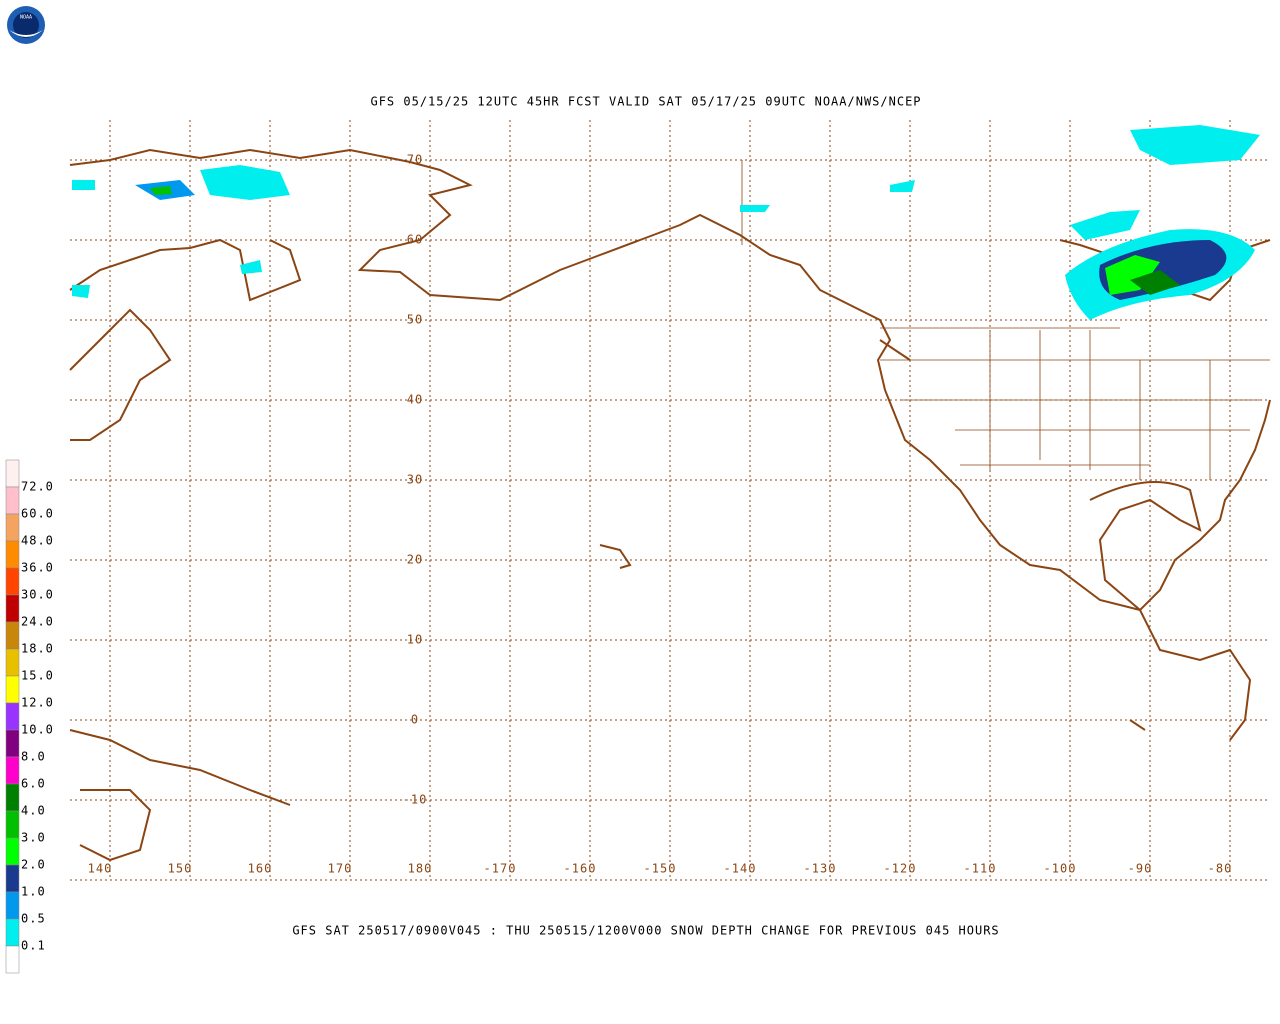 The height and width of the screenshot is (1024, 1280). What do you see at coordinates (37, 487) in the screenshot?
I see `legend-label: 72.0` at bounding box center [37, 487].